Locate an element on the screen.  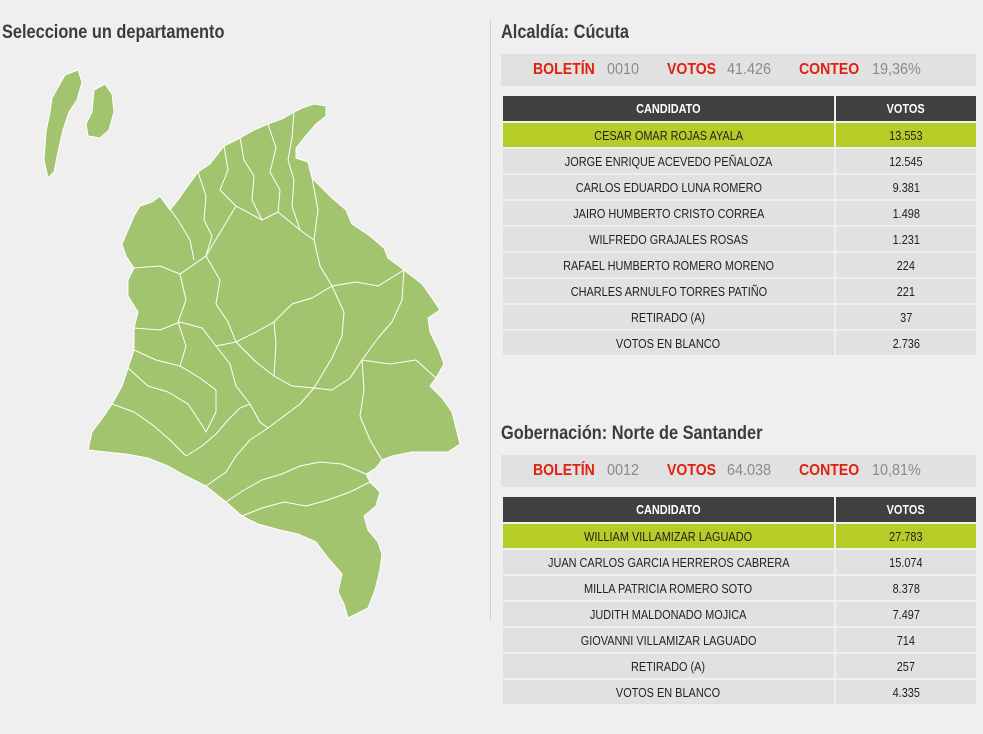
table-row: JAIRO HUMBERTO CRISTO CORREA 1.498 is located at coordinates (739, 213).